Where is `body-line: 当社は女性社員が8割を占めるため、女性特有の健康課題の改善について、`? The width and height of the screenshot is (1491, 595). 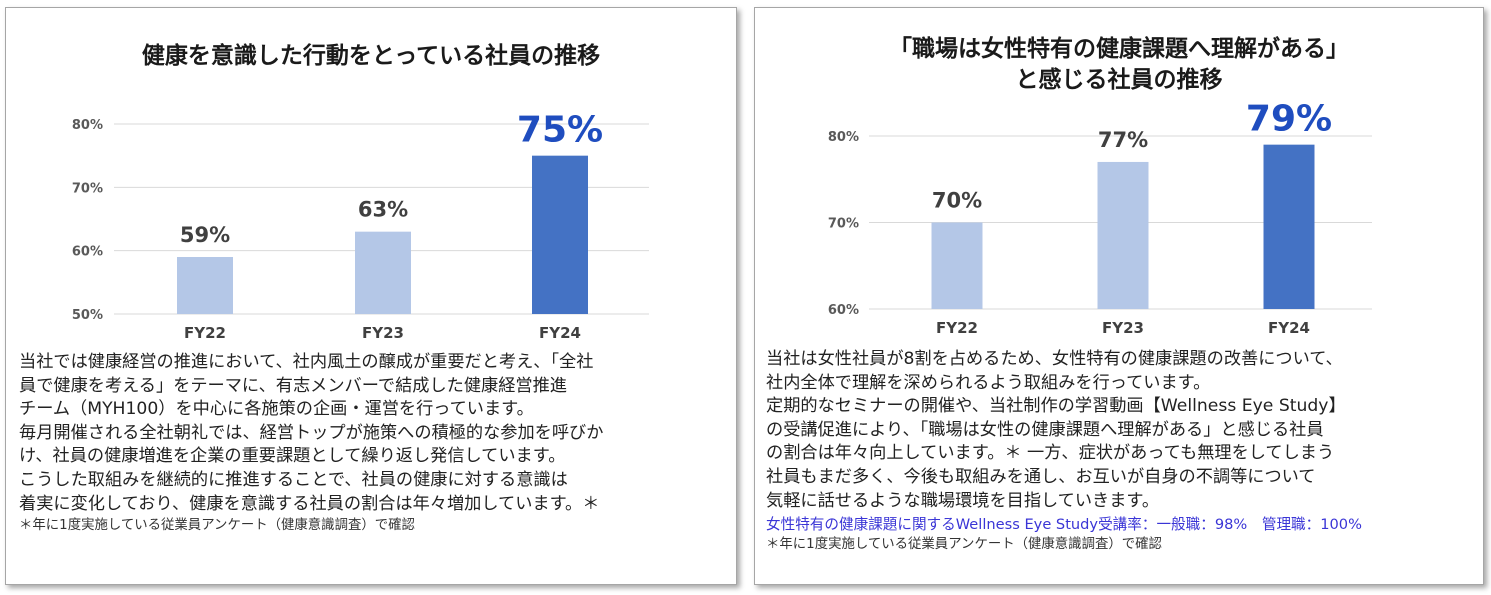 body-line: 当社は女性社員が8割を占めるため、女性特有の健康課題の改善について、 is located at coordinates (1054, 359).